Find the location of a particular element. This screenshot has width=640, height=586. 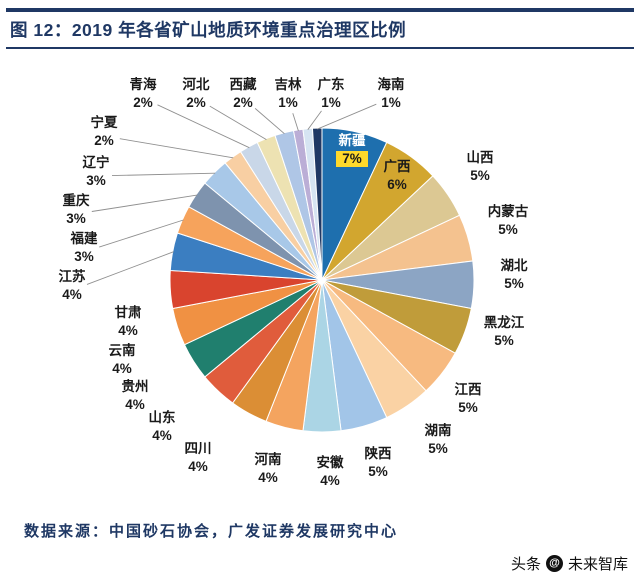

slice-percent-text: 7% is located at coordinates (352, 158).